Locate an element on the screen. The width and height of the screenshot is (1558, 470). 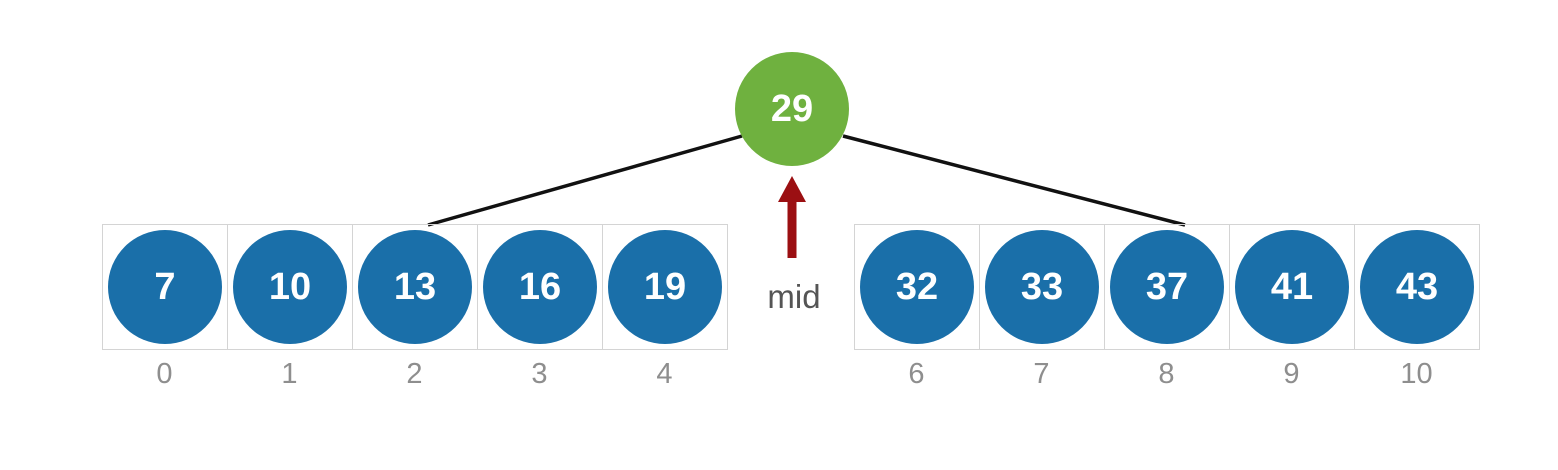
root-node-value: 29 is located at coordinates (792, 108).